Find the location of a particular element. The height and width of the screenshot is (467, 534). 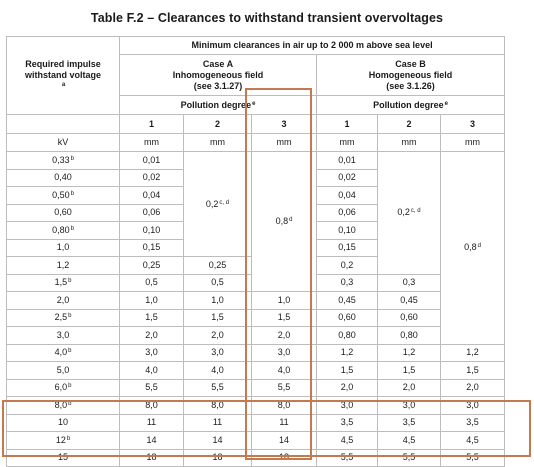

clearance-cell-a2: 0,5 is located at coordinates (217, 282).